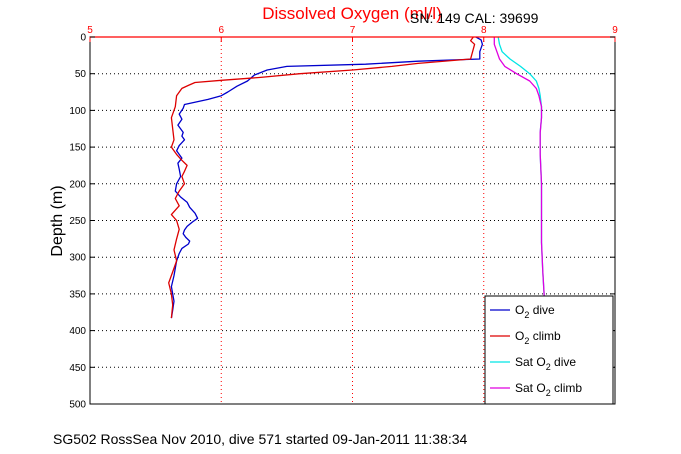 The height and width of the screenshot is (454, 681). Describe the element at coordinates (615, 30) in the screenshot. I see `x-tick-label: 9` at that location.